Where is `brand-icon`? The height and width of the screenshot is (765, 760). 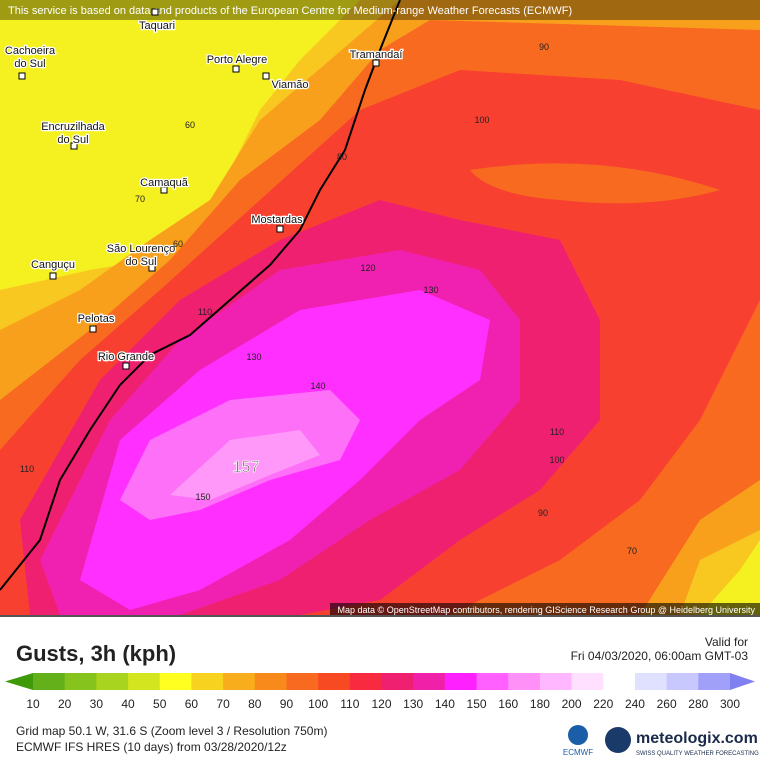
brand-icon is located at coordinates (618, 740).